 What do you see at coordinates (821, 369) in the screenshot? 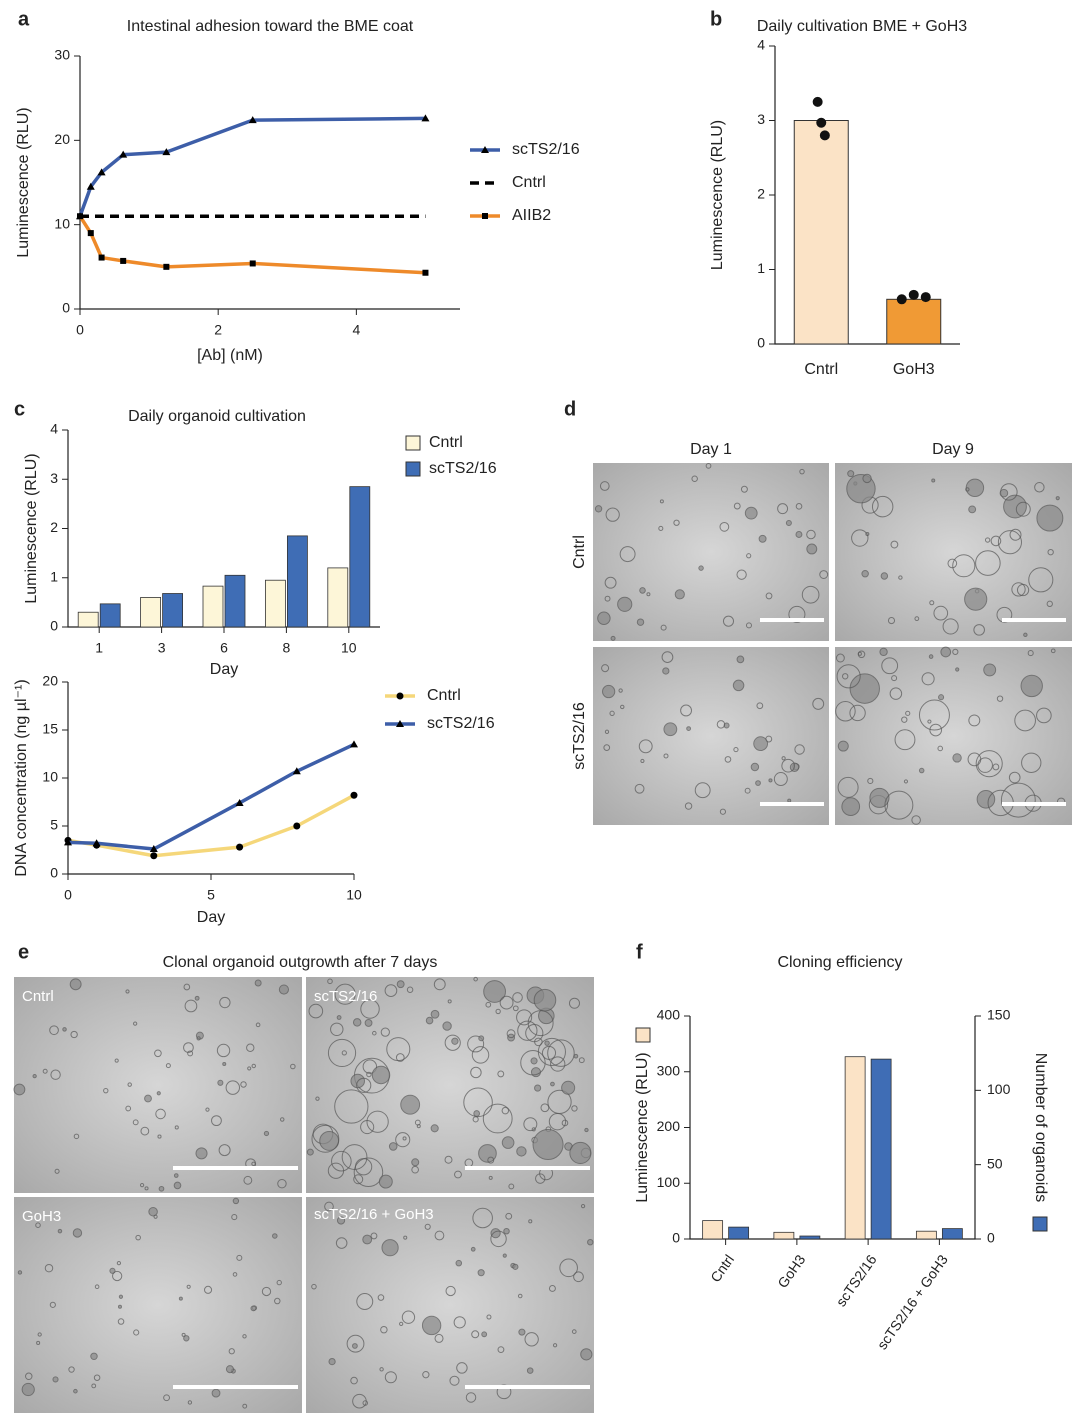
I see `x-tick-label: Cntrl` at bounding box center [821, 369].